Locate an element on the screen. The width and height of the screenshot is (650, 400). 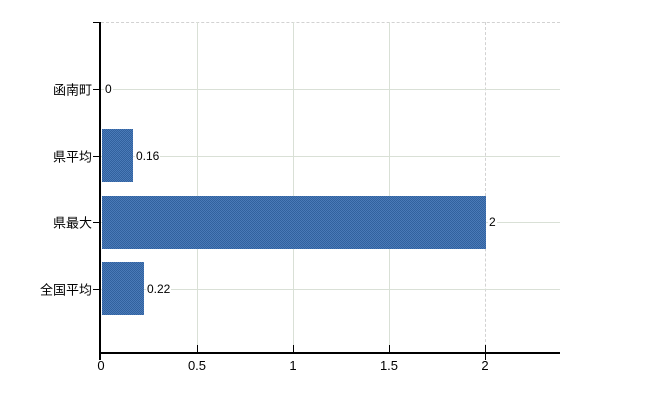
plot-top-border is located at coordinates (330, 22).